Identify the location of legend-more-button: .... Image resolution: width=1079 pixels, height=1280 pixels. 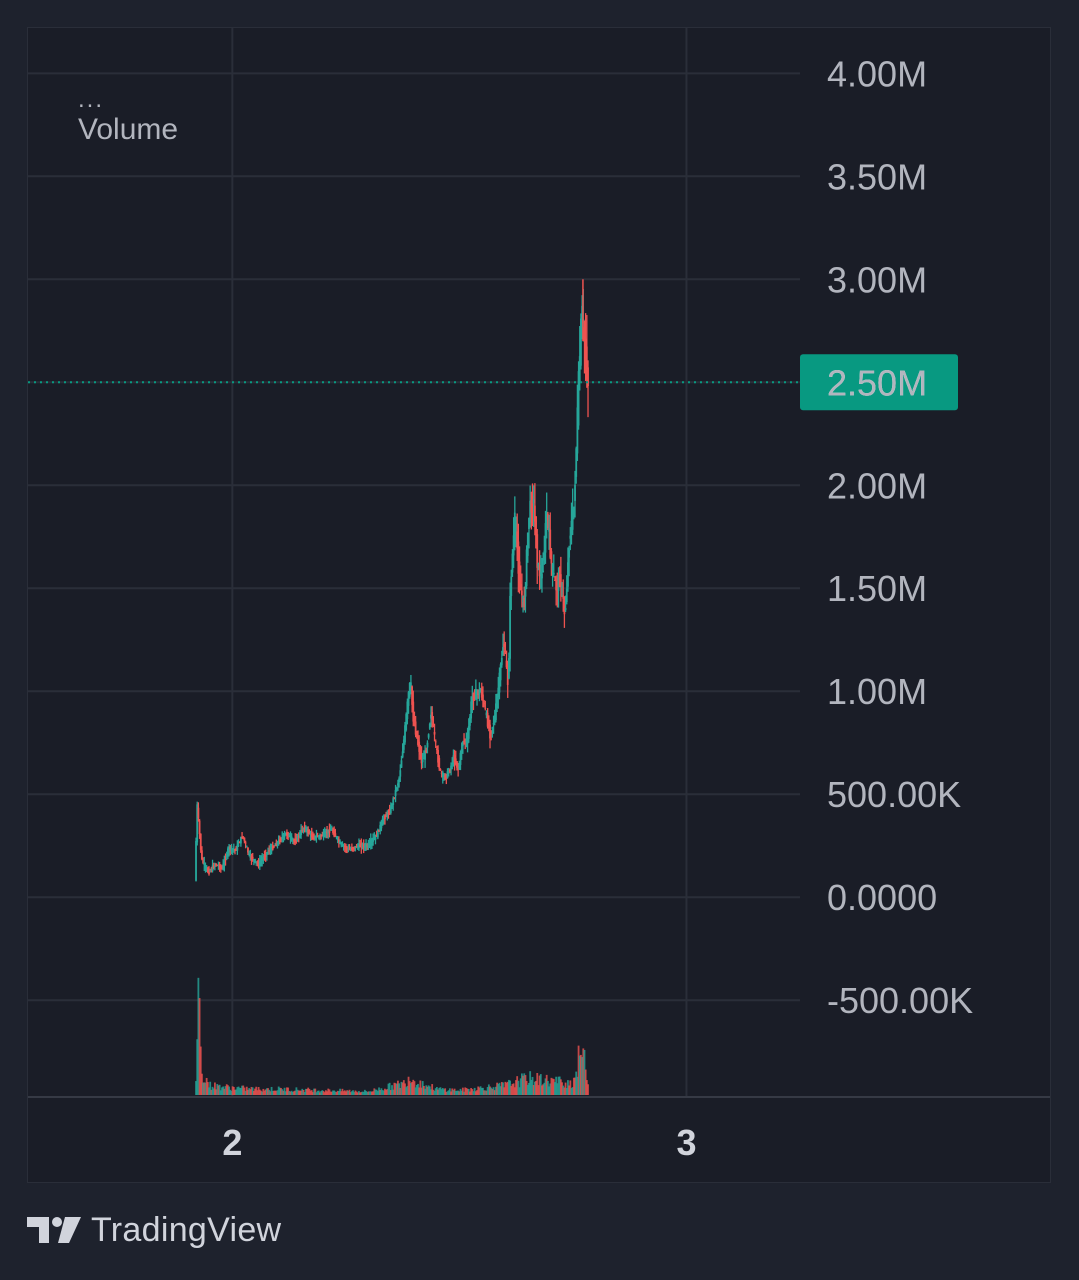
(91, 99).